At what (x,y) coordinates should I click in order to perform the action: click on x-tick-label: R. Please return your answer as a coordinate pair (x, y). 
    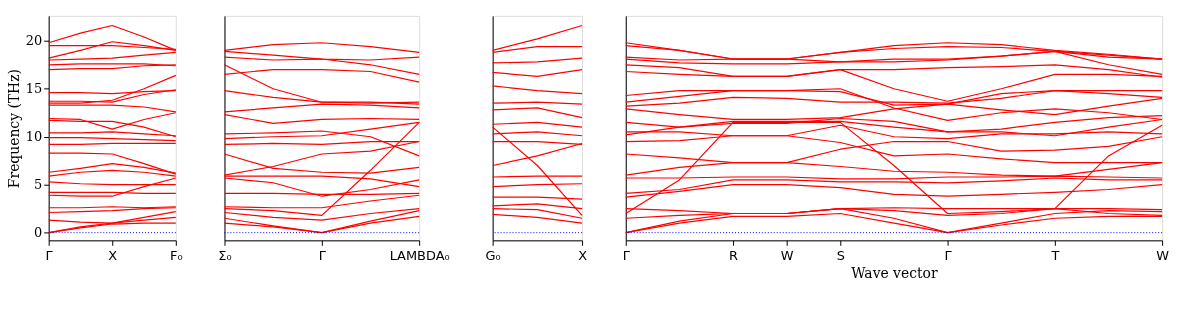
    Looking at the image, I should click on (734, 255).